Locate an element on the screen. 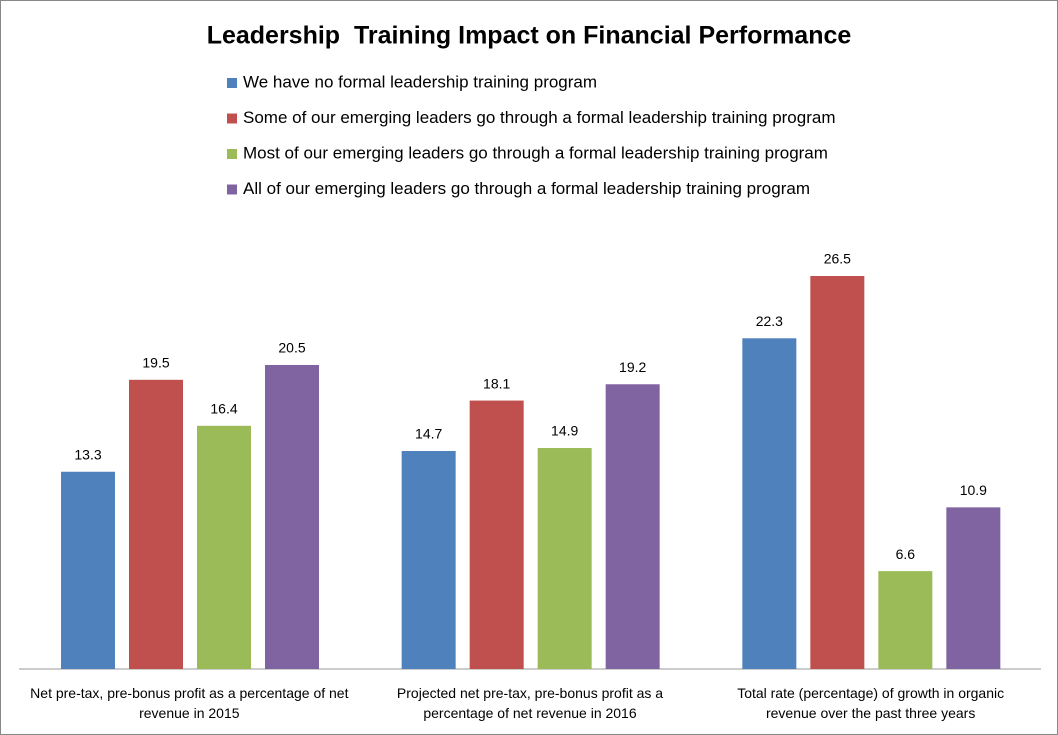 The height and width of the screenshot is (735, 1058). data-label: 20.5 is located at coordinates (291, 348).